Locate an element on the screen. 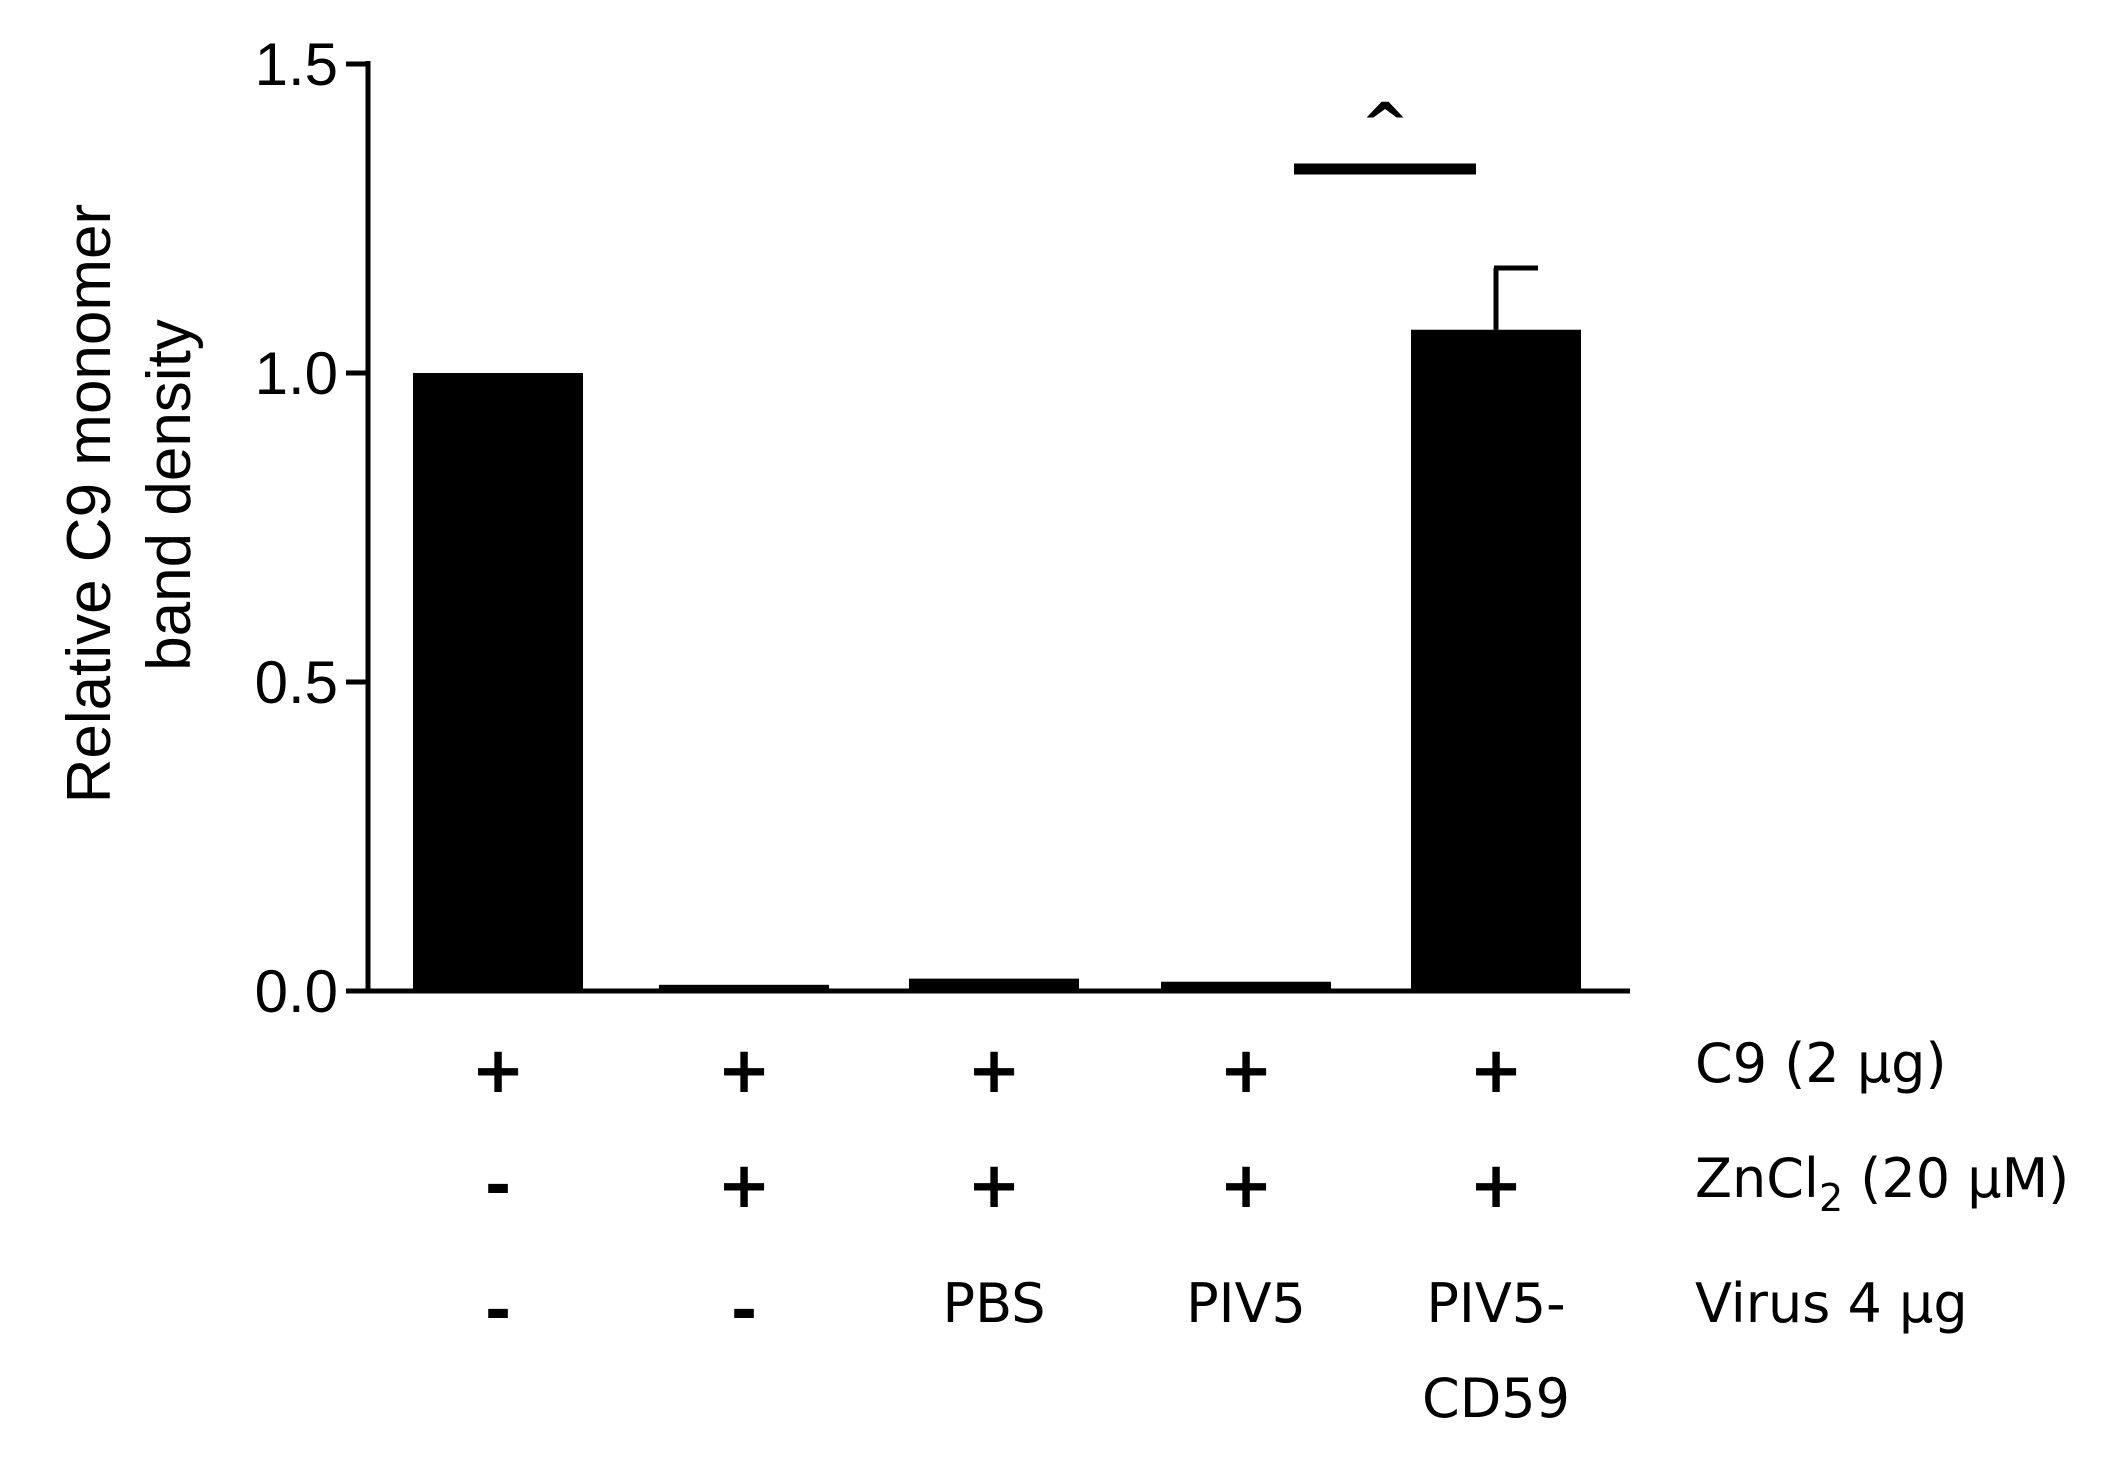 This screenshot has width=2117, height=1462. condition-label: ZnCl2 (20 μM) is located at coordinates (1882, 1183).